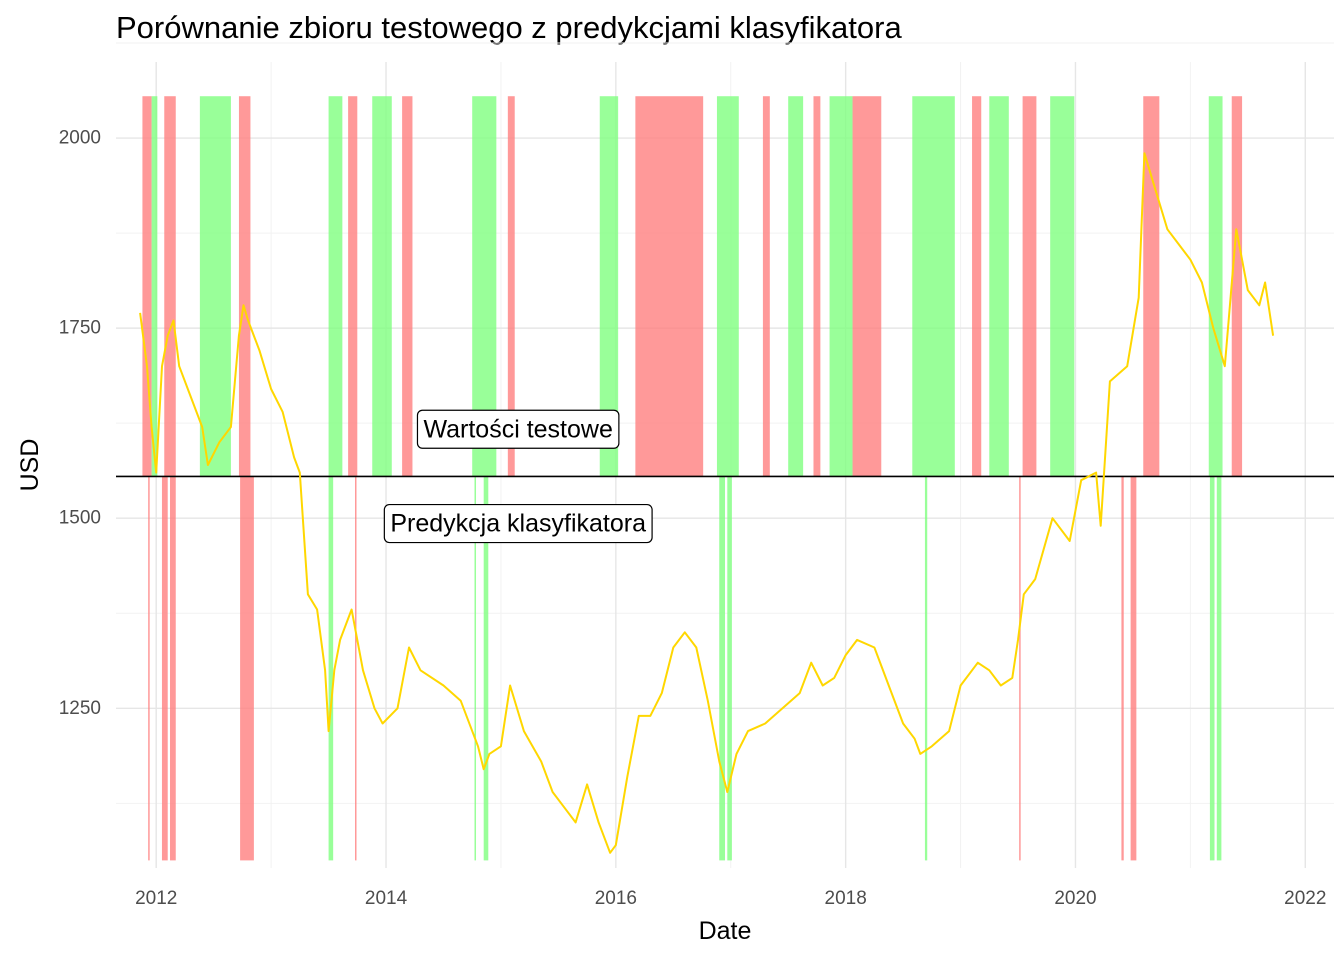  What do you see at coordinates (1305, 898) in the screenshot?
I see `x-tick-label: 2022` at bounding box center [1305, 898].